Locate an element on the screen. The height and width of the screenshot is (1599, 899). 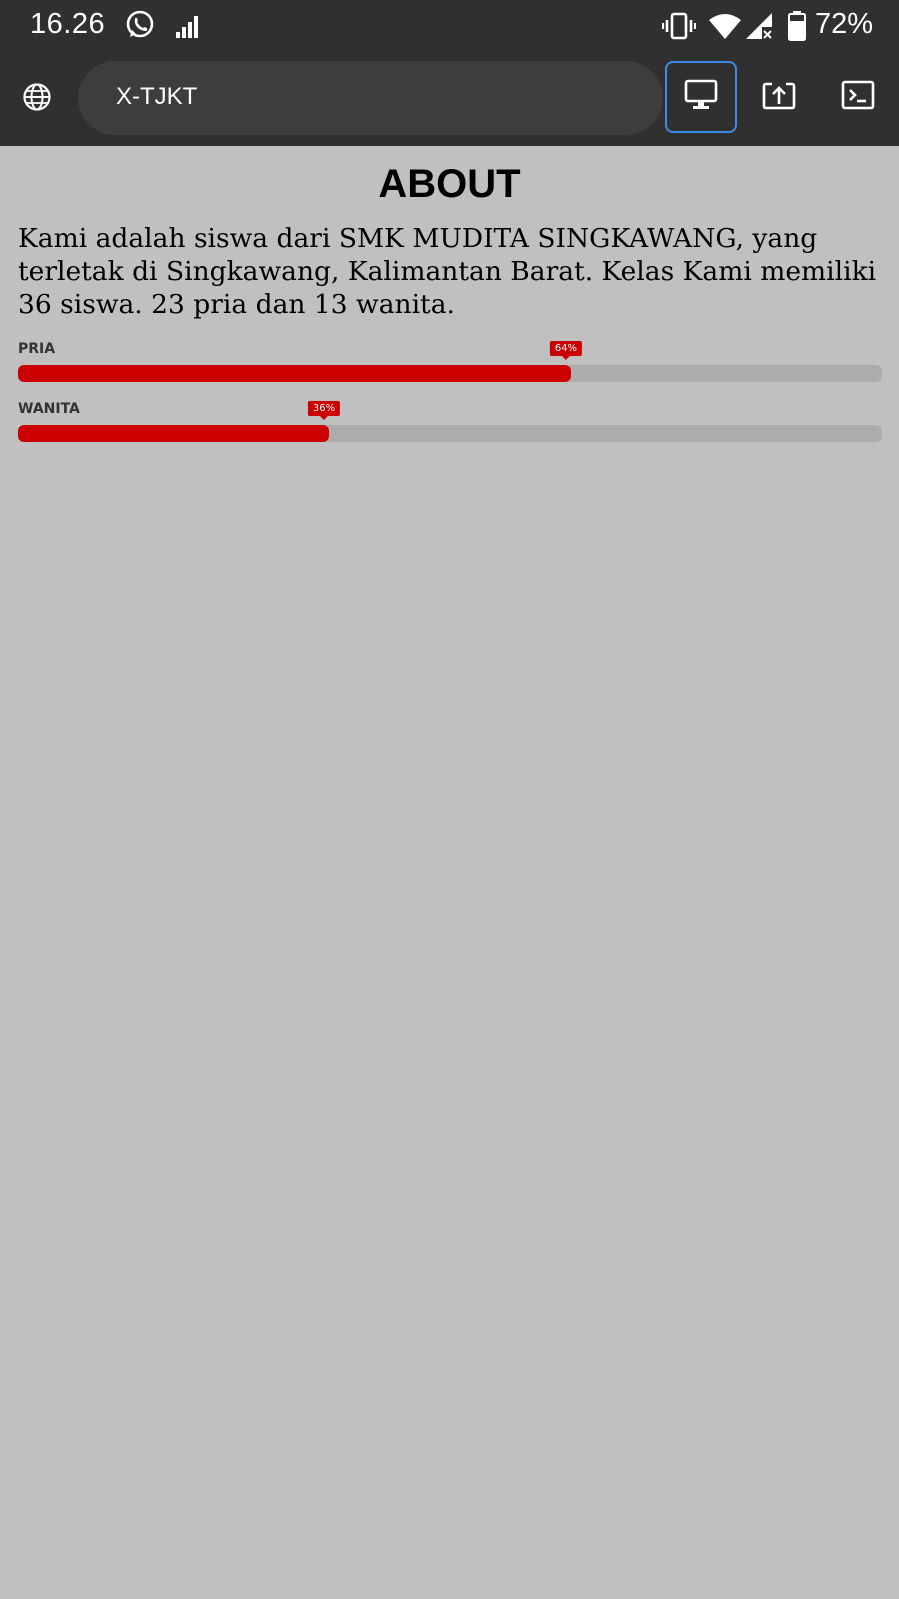
open-in-app-button is located at coordinates (779, 97).